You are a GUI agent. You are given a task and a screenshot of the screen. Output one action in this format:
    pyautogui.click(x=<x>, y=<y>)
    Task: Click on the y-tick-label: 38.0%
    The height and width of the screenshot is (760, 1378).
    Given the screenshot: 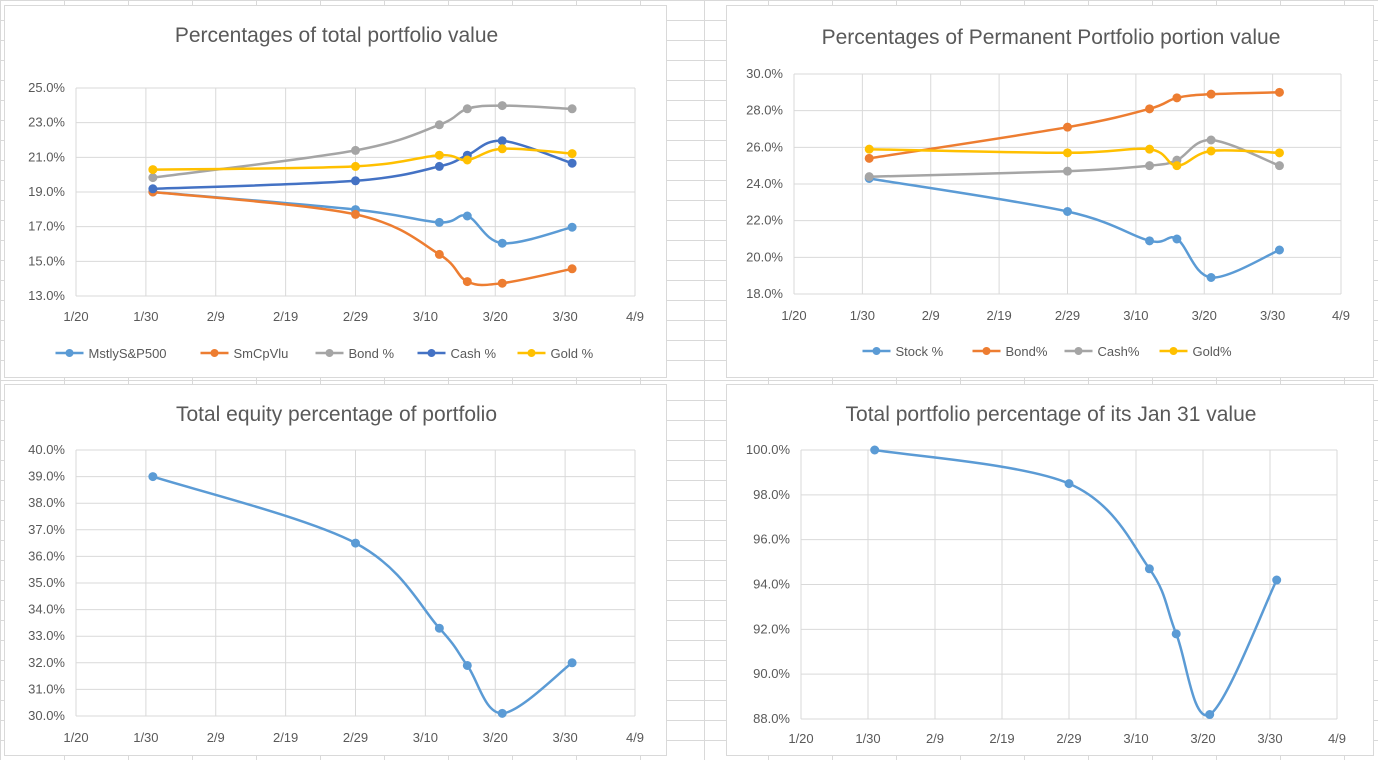 What is the action you would take?
    pyautogui.click(x=46, y=502)
    